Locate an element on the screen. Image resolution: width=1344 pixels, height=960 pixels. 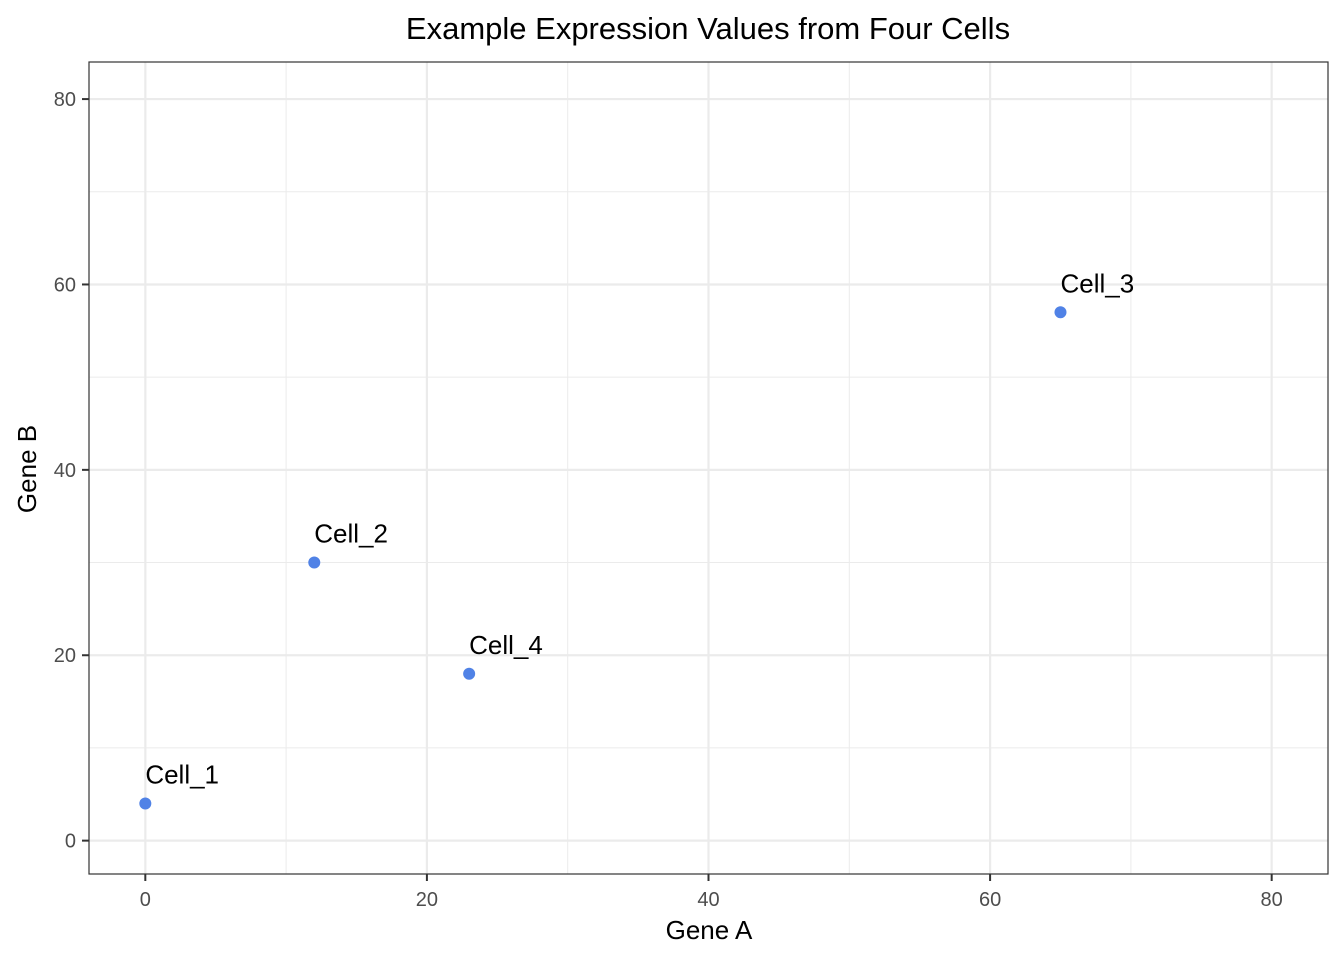
x-axis-label: Gene A is located at coordinates (709, 930).